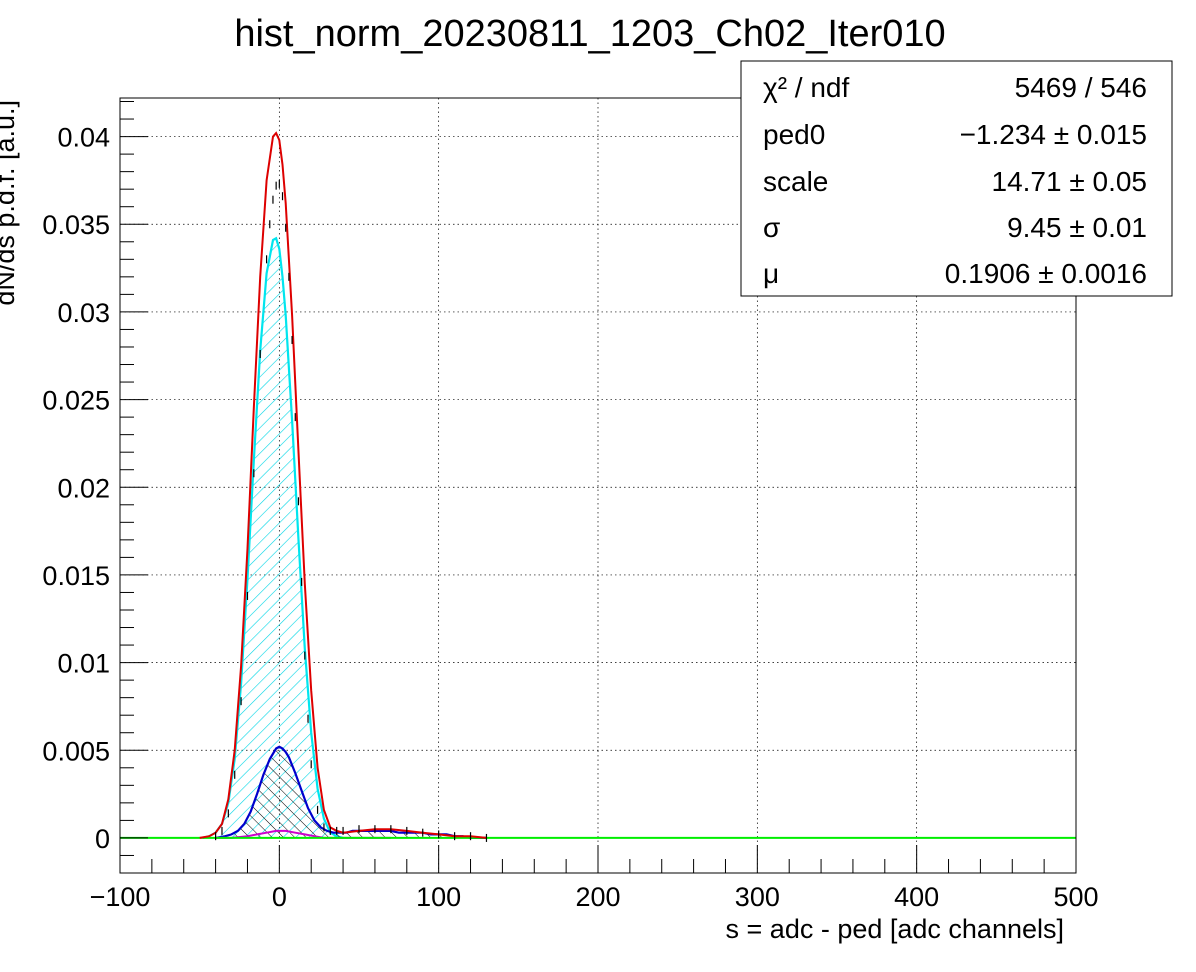 This screenshot has width=1196, height=972. I want to click on stats-value: 9.45 ± 0.01, so click(1077, 227).